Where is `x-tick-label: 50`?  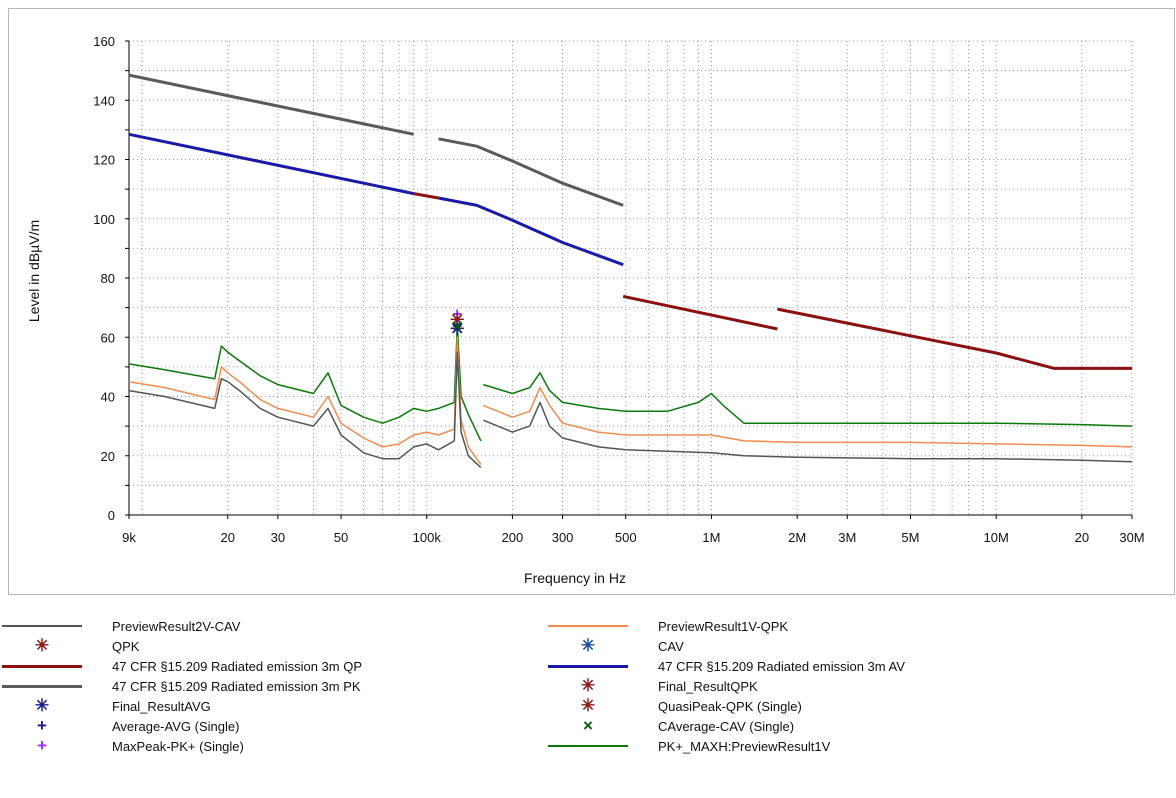
x-tick-label: 50 is located at coordinates (341, 537).